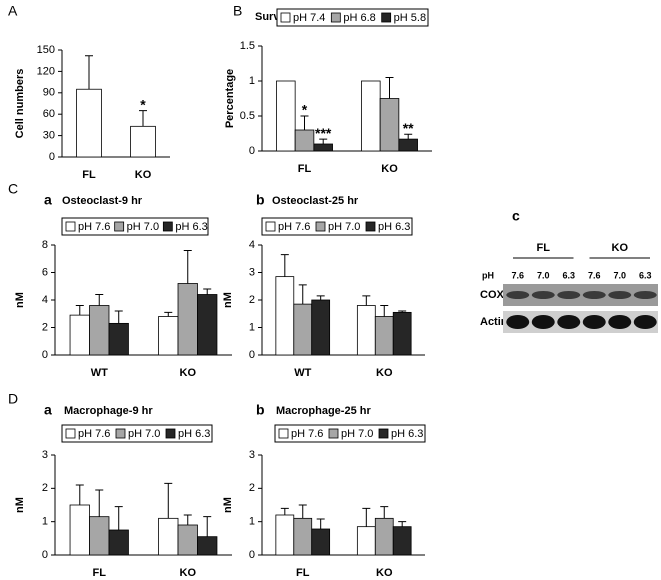  What do you see at coordinates (410, 18) in the screenshot?
I see `legend-label: pH 5.8` at bounding box center [410, 18].